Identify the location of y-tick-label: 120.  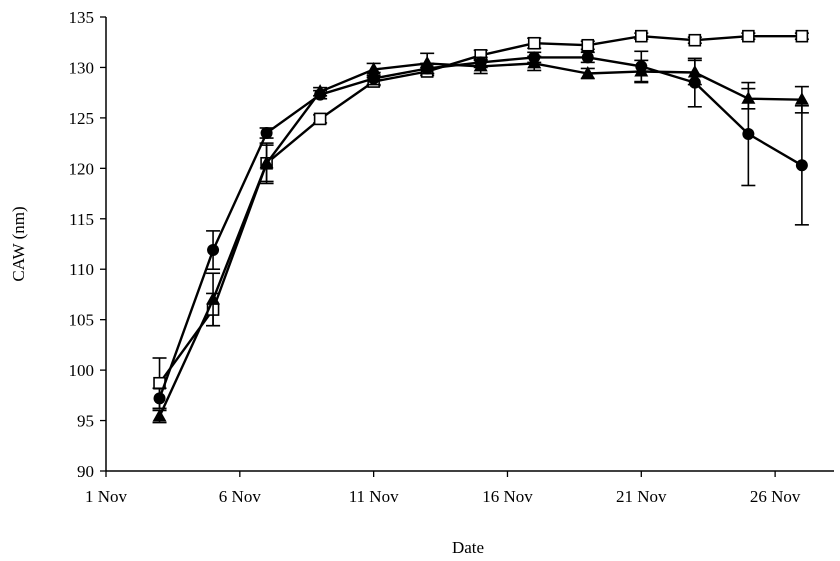
(82, 168).